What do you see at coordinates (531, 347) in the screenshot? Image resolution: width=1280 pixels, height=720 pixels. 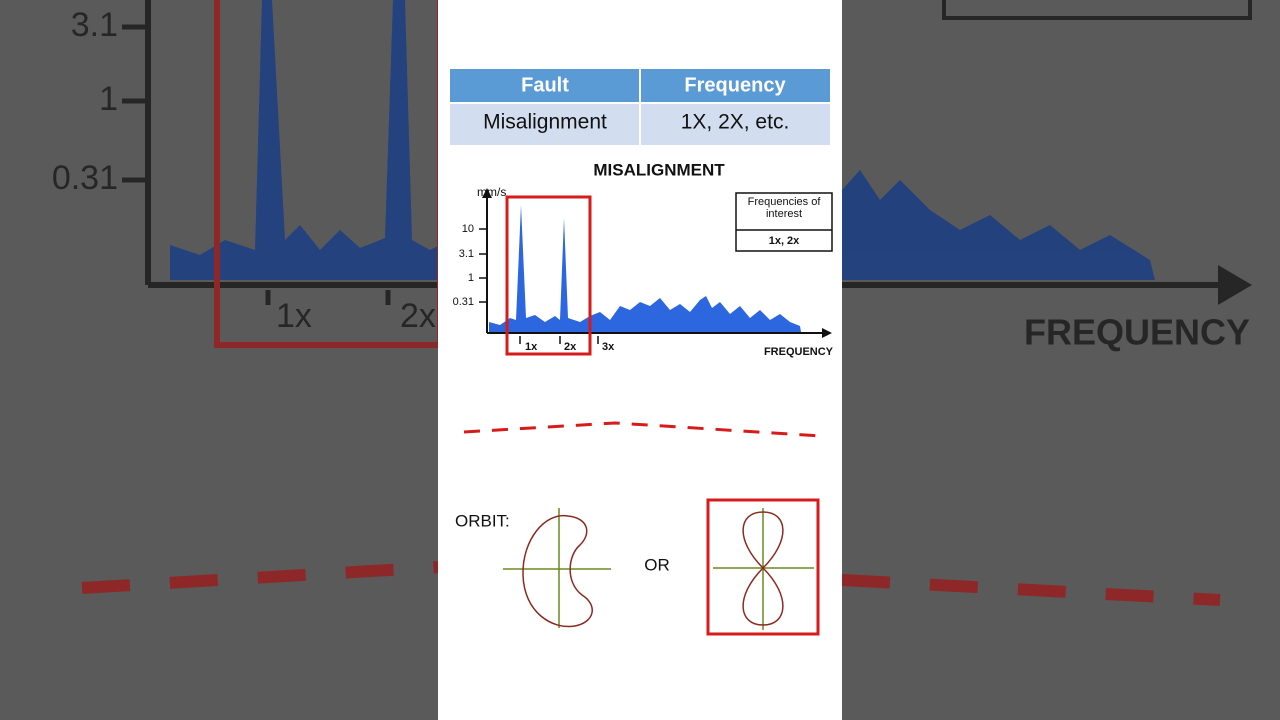 I see `x-tick-label: 1x` at bounding box center [531, 347].